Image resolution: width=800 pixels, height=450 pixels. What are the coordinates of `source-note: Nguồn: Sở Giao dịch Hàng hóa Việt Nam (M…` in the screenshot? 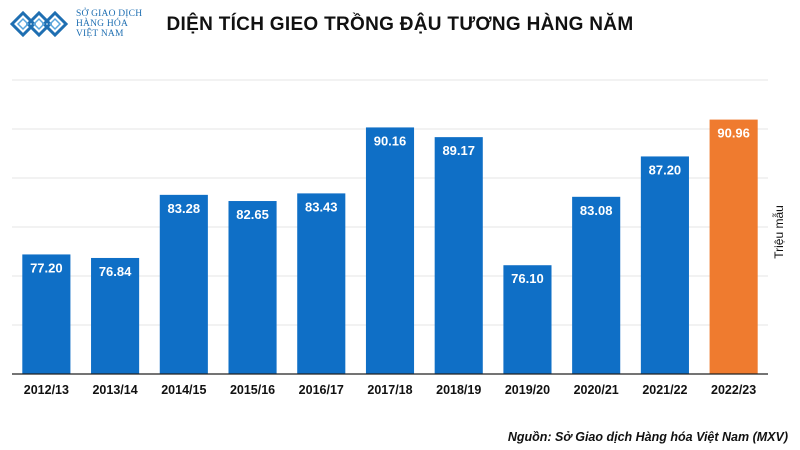 It's located at (647, 437).